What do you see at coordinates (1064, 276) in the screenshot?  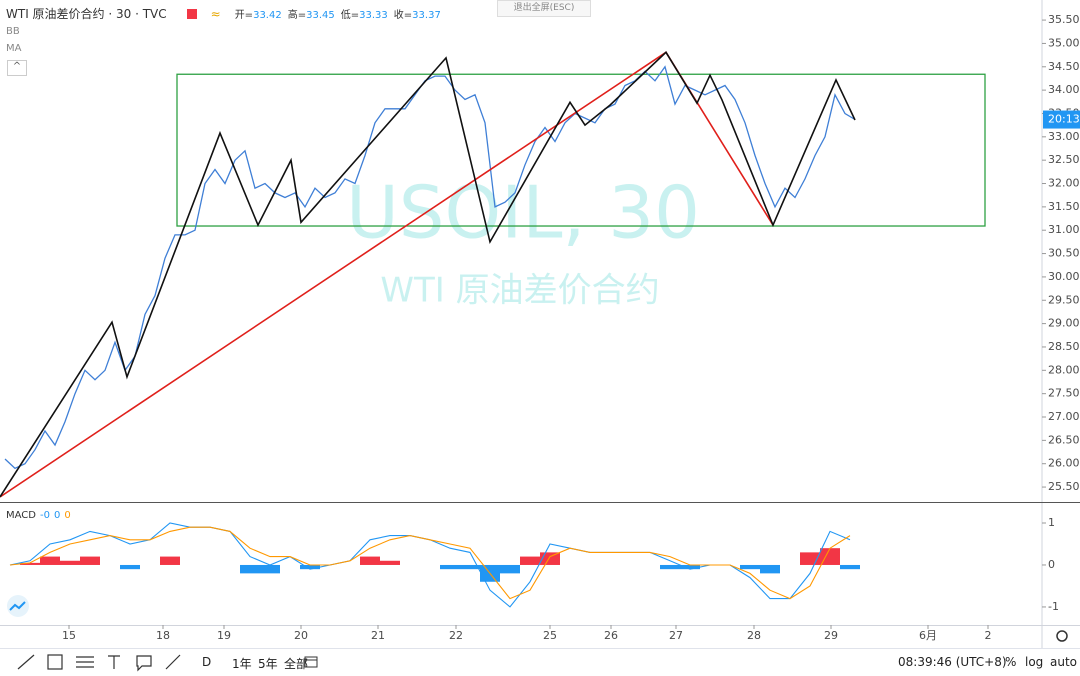 I see `y-tick-label: 30.00` at bounding box center [1064, 276].